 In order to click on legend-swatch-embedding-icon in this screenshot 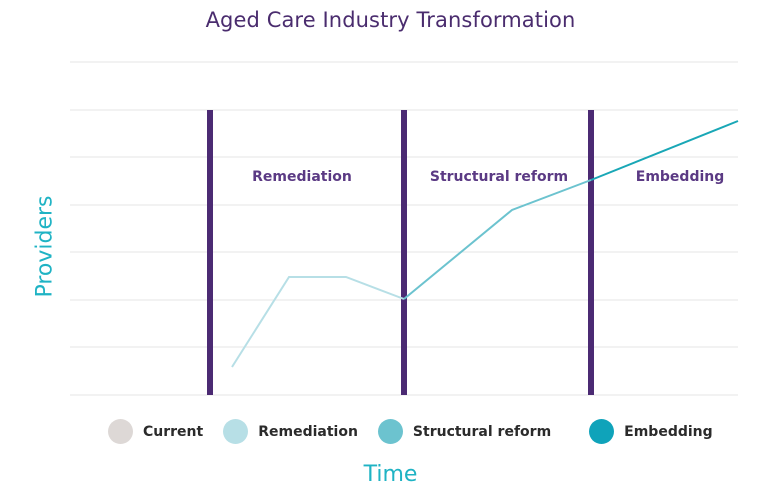, I will do `click(602, 431)`.